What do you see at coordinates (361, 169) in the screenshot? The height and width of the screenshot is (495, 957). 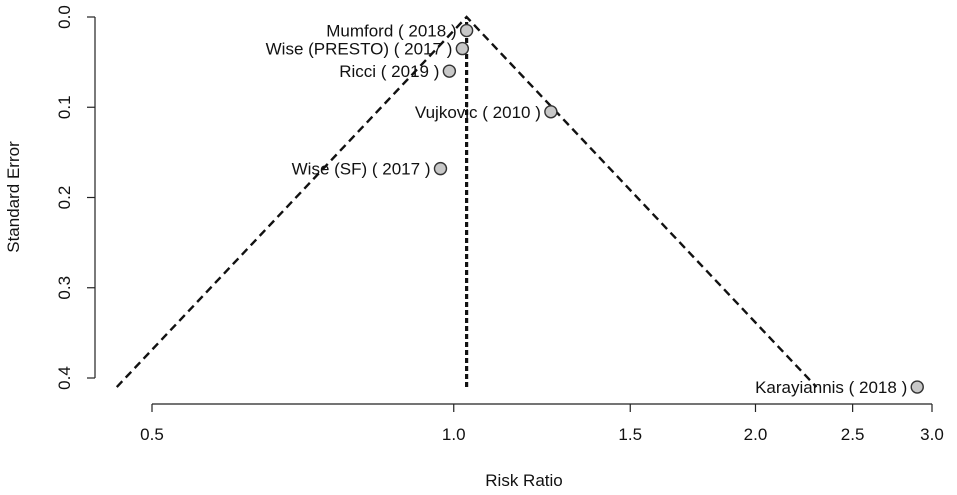 I see `study-label: Wise (SF) ( 2017 )` at bounding box center [361, 169].